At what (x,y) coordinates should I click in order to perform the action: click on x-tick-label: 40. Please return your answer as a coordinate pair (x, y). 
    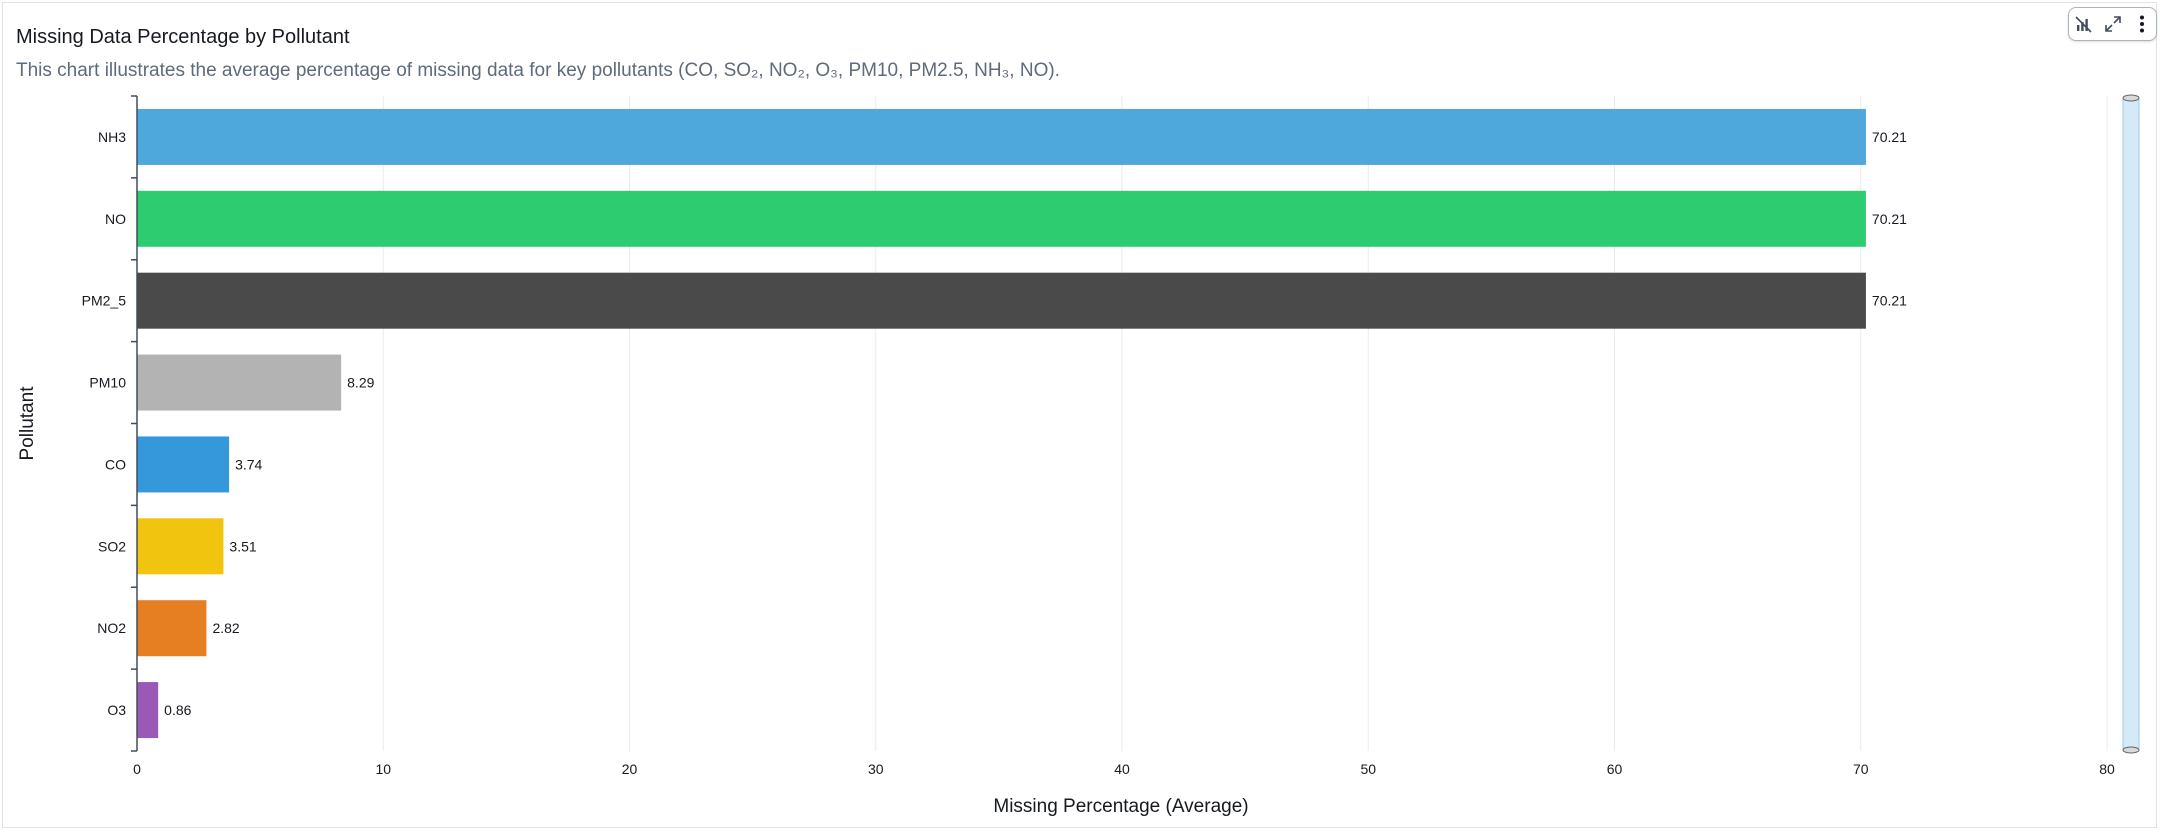
    Looking at the image, I should click on (1122, 769).